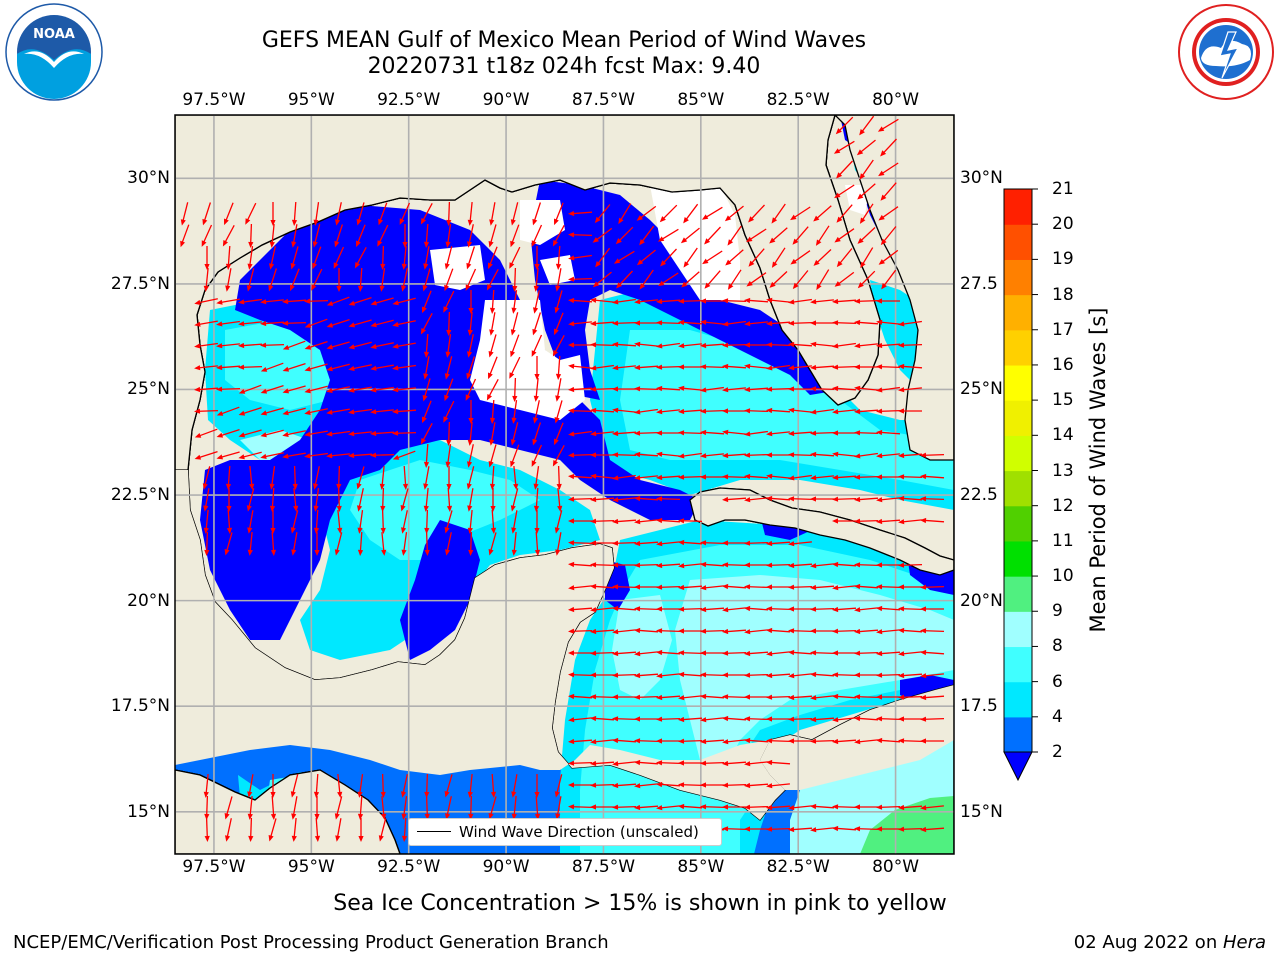  What do you see at coordinates (1018, 277) in the screenshot?
I see `colorbar-segment` at bounding box center [1018, 277].